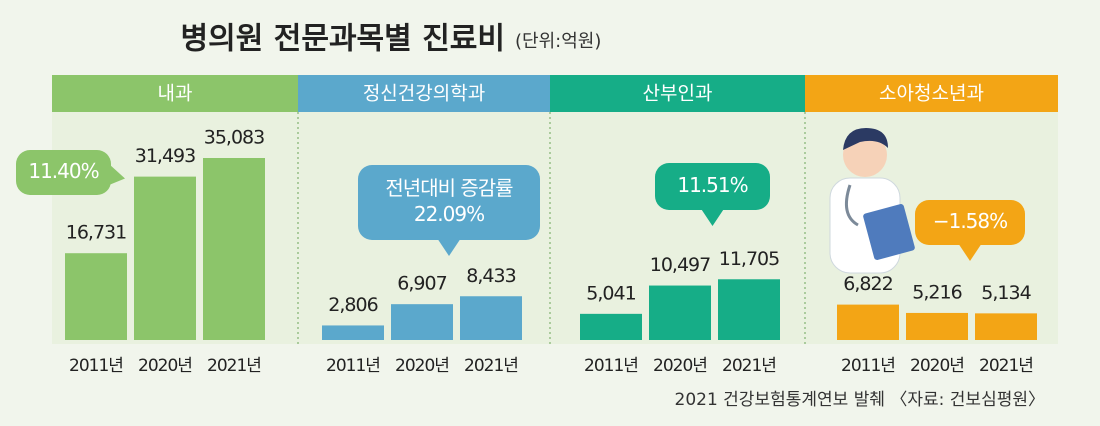  I want to click on value-label: 31,493, so click(165, 156).